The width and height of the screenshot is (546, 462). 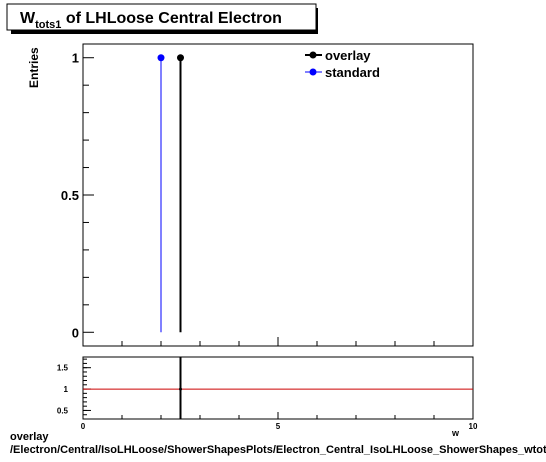 What do you see at coordinates (180, 389) in the screenshot?
I see `ratio-marker-point` at bounding box center [180, 389].